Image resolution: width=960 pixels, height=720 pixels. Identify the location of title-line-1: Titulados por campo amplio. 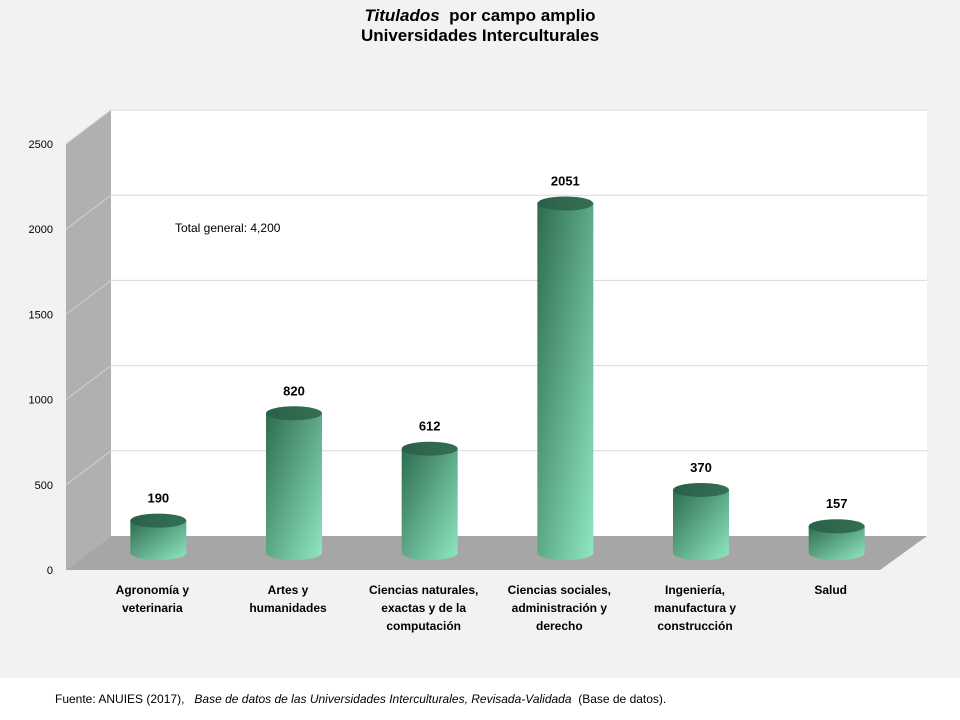
(480, 16).